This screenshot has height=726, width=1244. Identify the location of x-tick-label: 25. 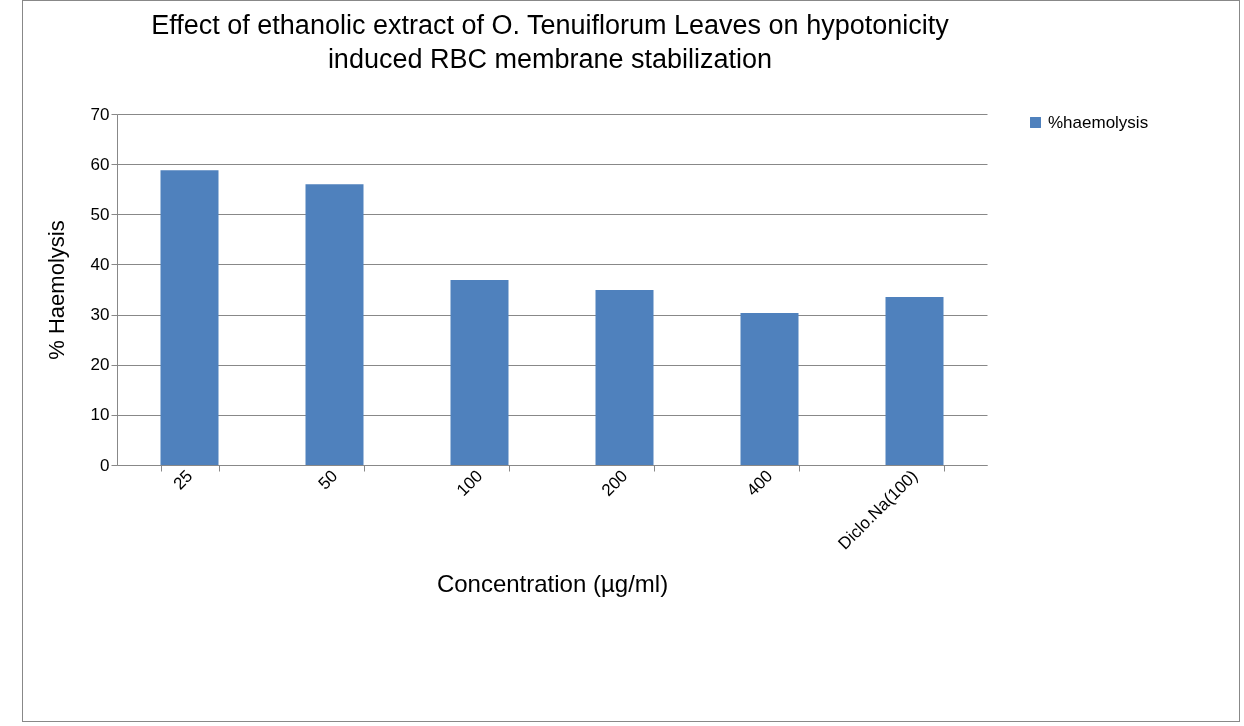
(183, 480).